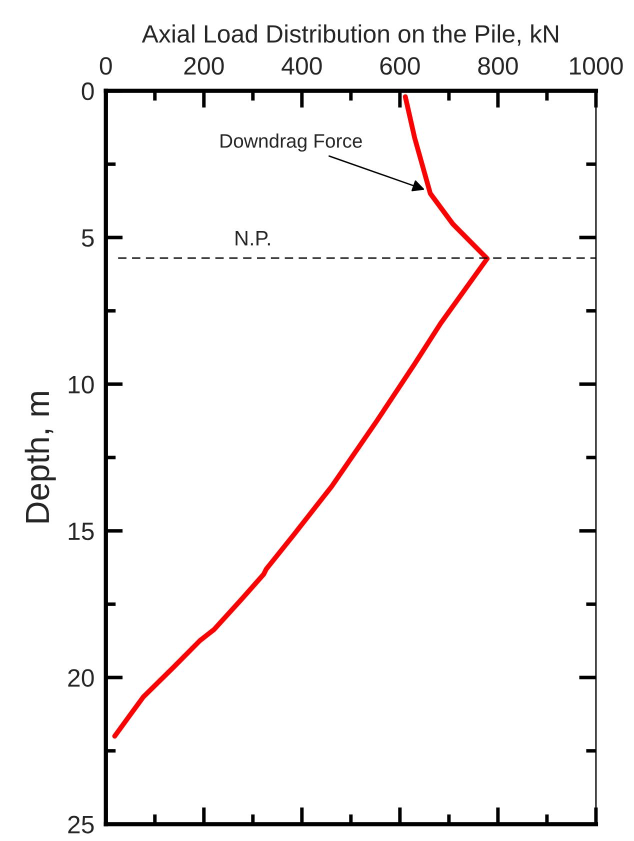 Image resolution: width=634 pixels, height=841 pixels. I want to click on y-tick-label: 0, so click(88, 91).